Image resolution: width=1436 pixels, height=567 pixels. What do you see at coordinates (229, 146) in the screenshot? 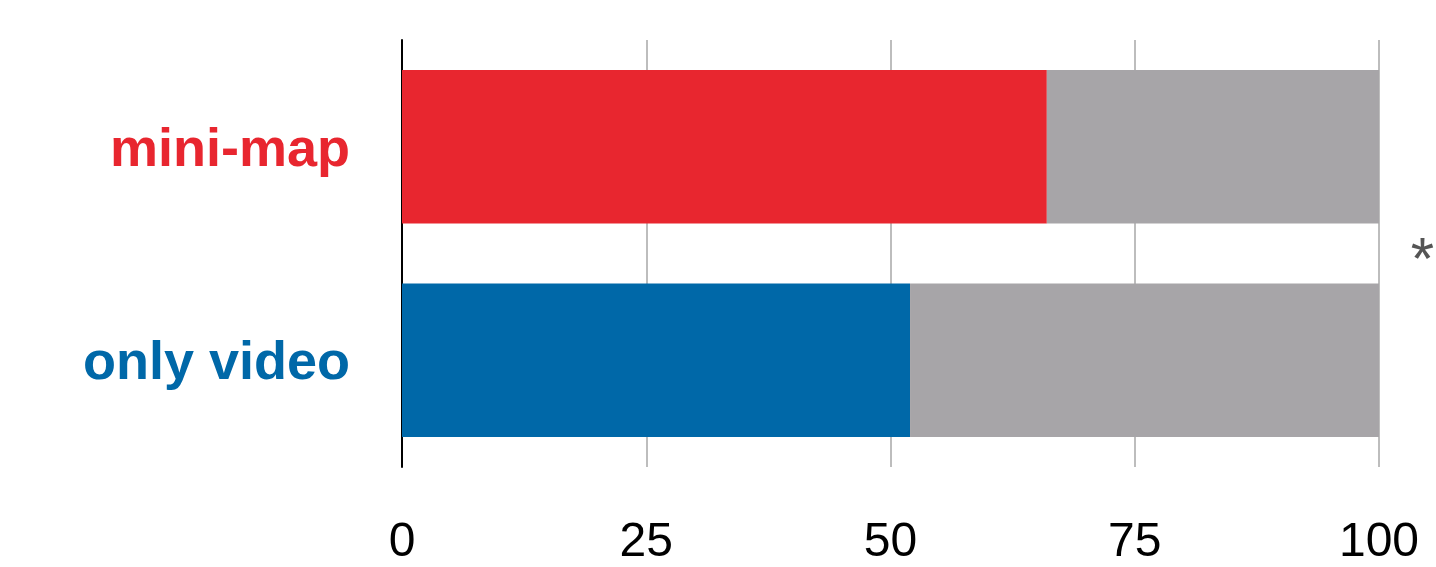
I see `y-tick-label: mini-map` at bounding box center [229, 146].